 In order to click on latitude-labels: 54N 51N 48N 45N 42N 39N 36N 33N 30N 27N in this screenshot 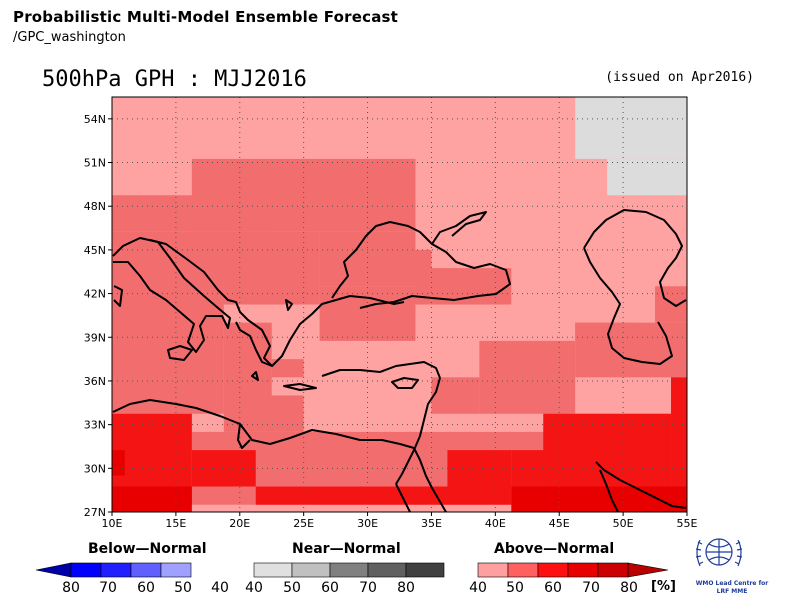, I will do `click(95, 316)`.